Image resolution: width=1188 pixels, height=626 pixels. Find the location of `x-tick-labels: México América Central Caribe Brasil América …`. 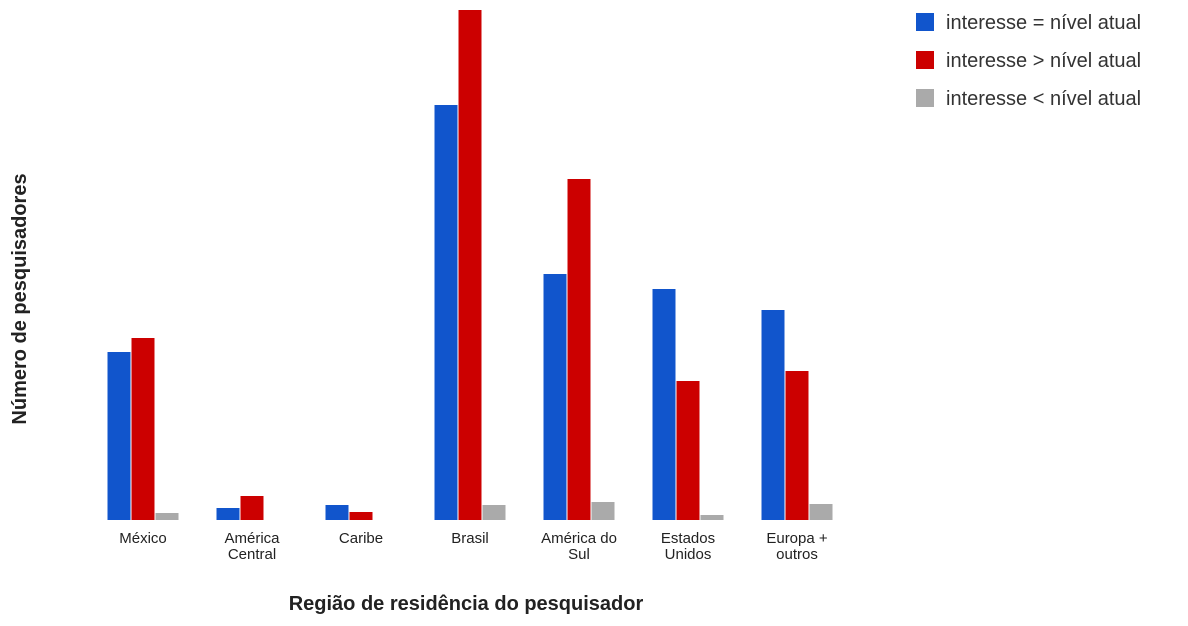

x-tick-labels: México América Central Caribe Brasil América … is located at coordinates (473, 546).